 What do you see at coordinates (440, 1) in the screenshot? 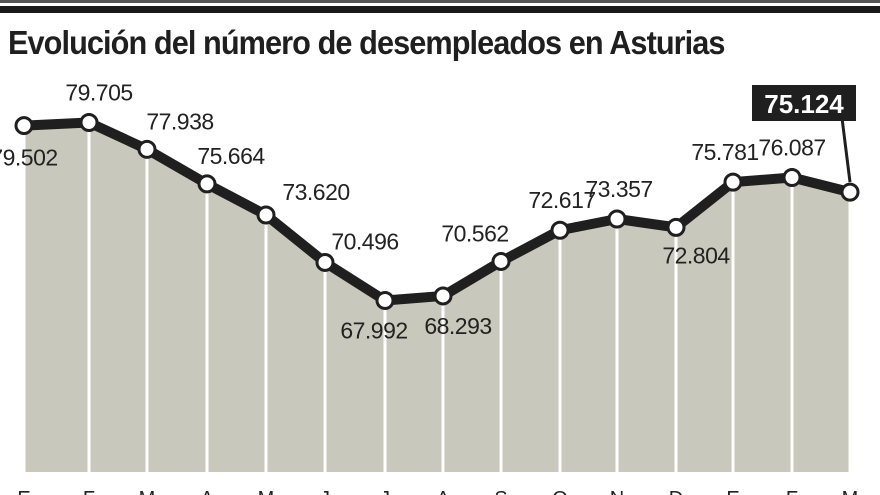
I see `top-rule-thin` at bounding box center [440, 1].